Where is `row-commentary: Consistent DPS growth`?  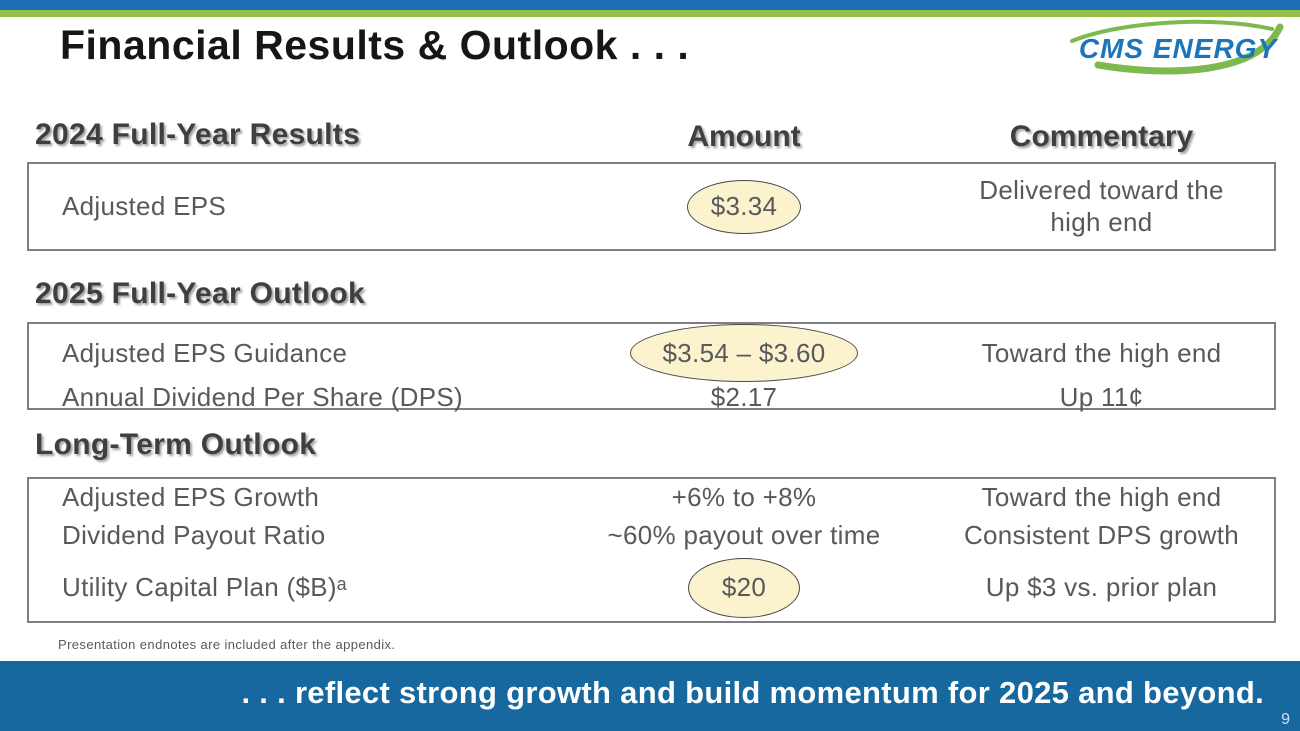 row-commentary: Consistent DPS growth is located at coordinates (1101, 534).